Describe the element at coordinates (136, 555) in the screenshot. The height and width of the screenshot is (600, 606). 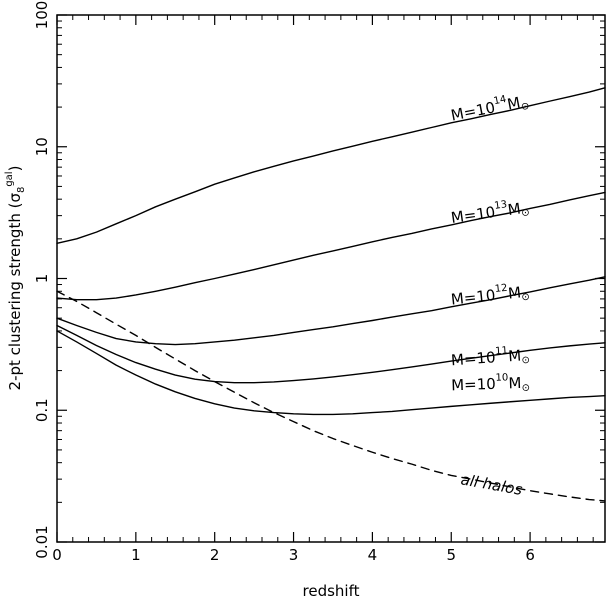
I see `x-tick-label: 1` at that location.